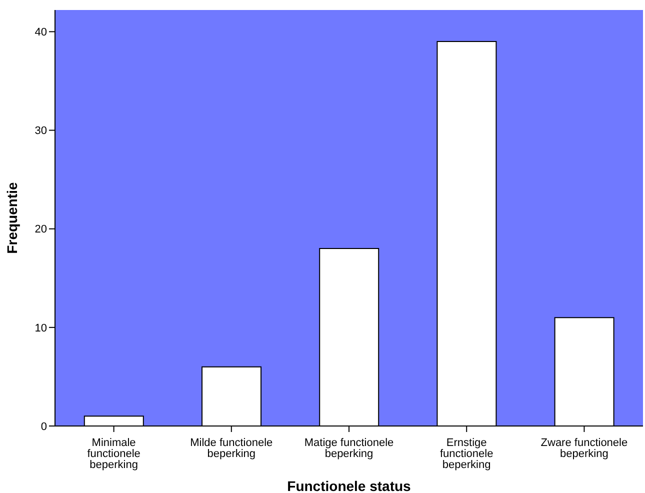 This screenshot has width=645, height=493. I want to click on y-tick-label: 30, so click(40, 131).